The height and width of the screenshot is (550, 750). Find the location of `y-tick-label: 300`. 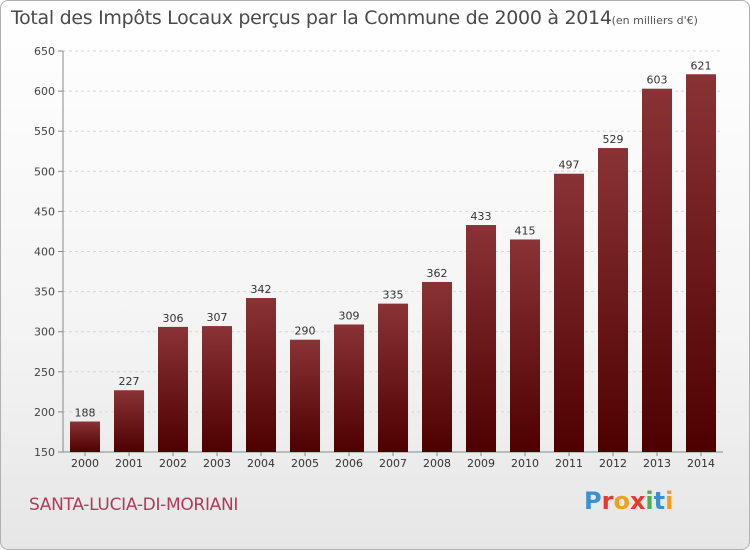

y-tick-label: 300 is located at coordinates (44, 332).